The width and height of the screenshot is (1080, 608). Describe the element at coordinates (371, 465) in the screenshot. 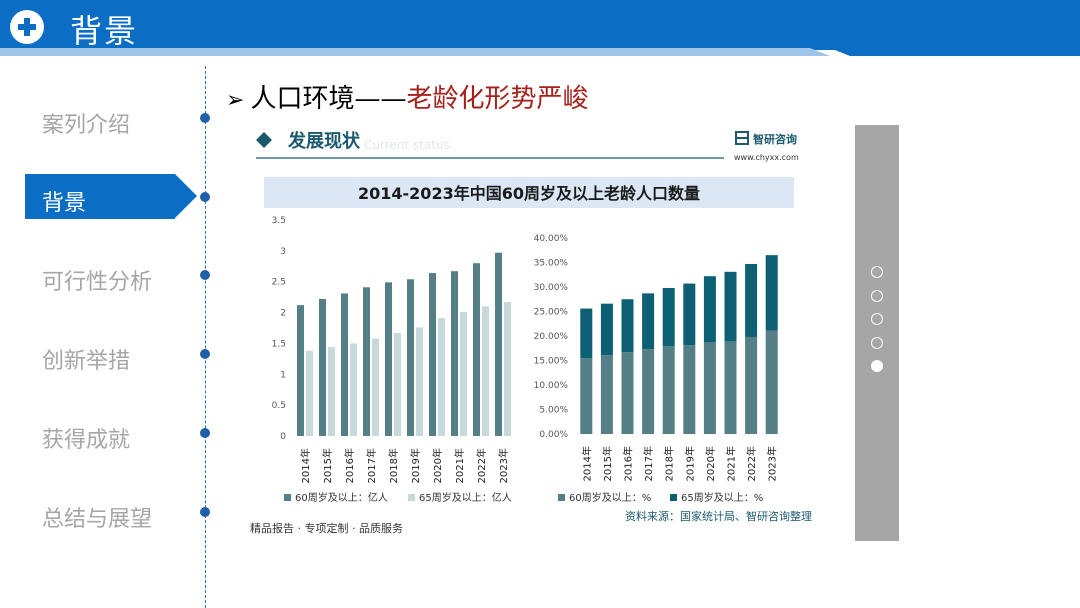

I see `x-tick-label-left: 2017年` at that location.